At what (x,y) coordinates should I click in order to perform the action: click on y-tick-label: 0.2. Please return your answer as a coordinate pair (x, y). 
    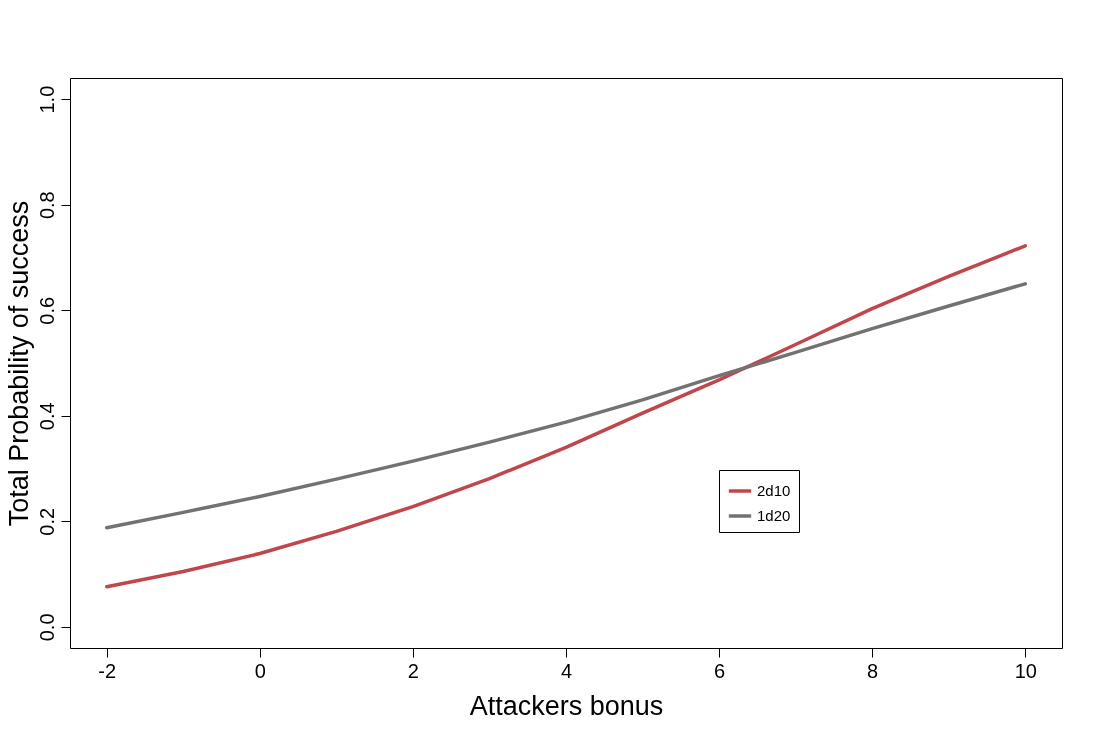
    Looking at the image, I should click on (46, 521).